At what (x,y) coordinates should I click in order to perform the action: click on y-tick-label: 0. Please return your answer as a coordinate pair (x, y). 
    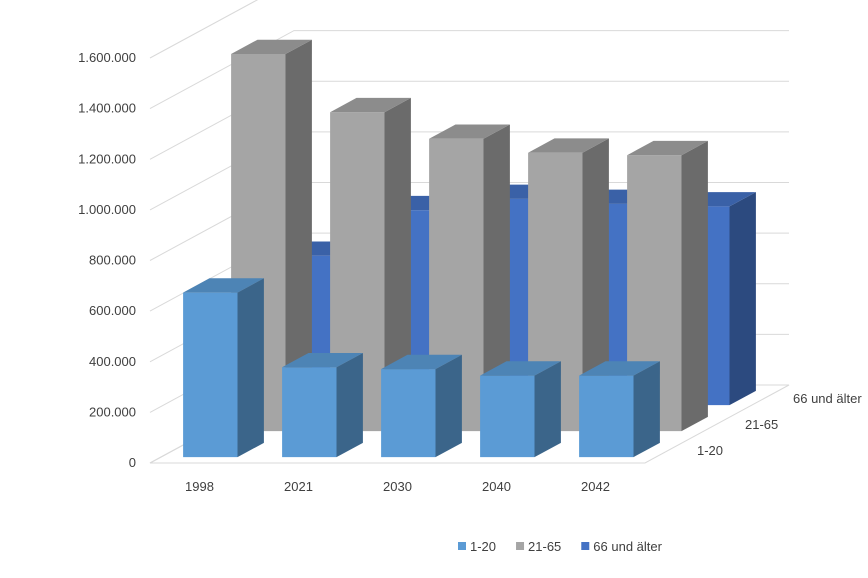
    Looking at the image, I should click on (132, 462).